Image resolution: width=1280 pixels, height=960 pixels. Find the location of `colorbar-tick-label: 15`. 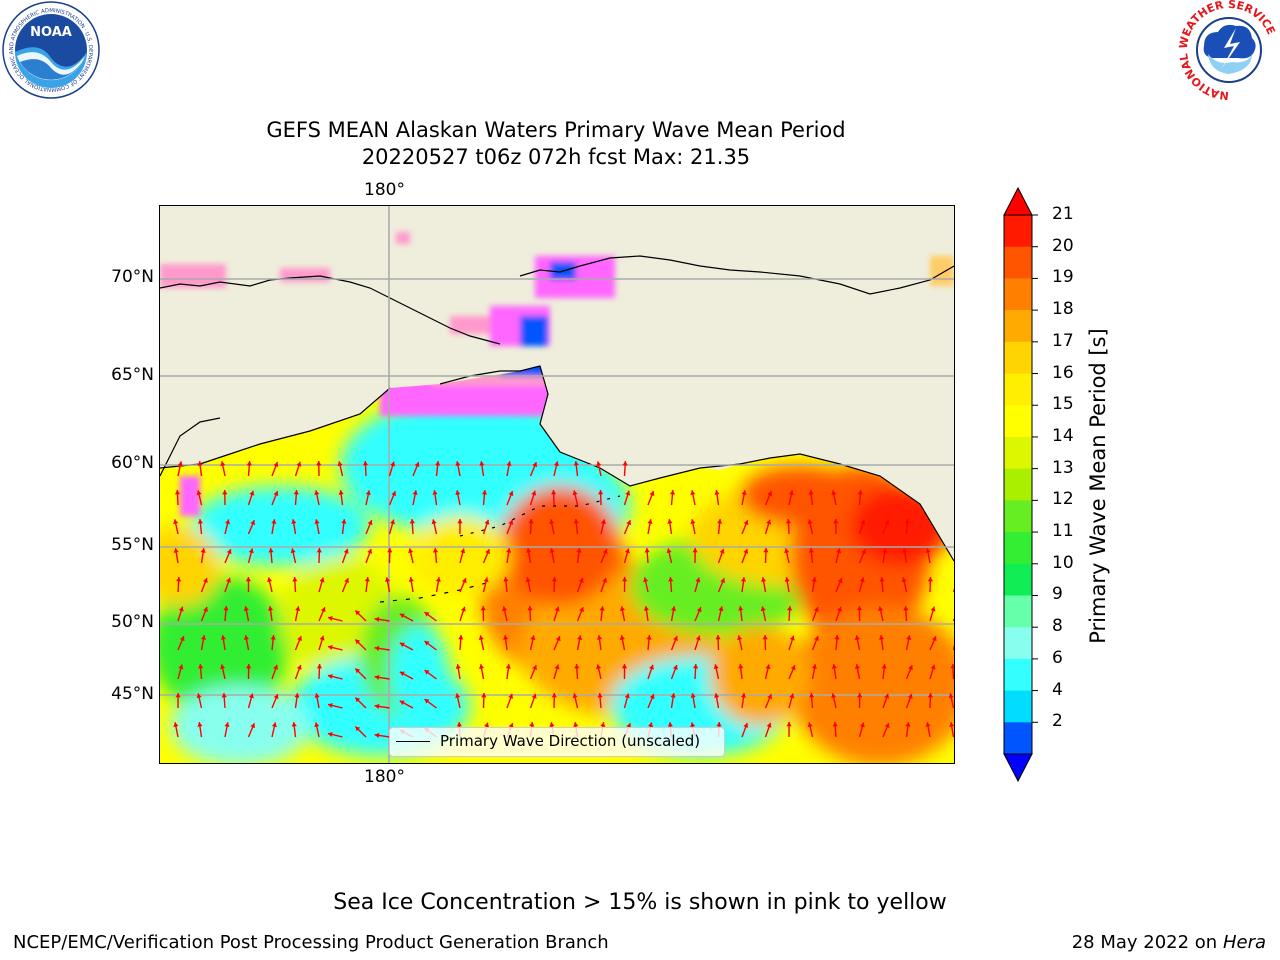

colorbar-tick-label: 15 is located at coordinates (1063, 404).